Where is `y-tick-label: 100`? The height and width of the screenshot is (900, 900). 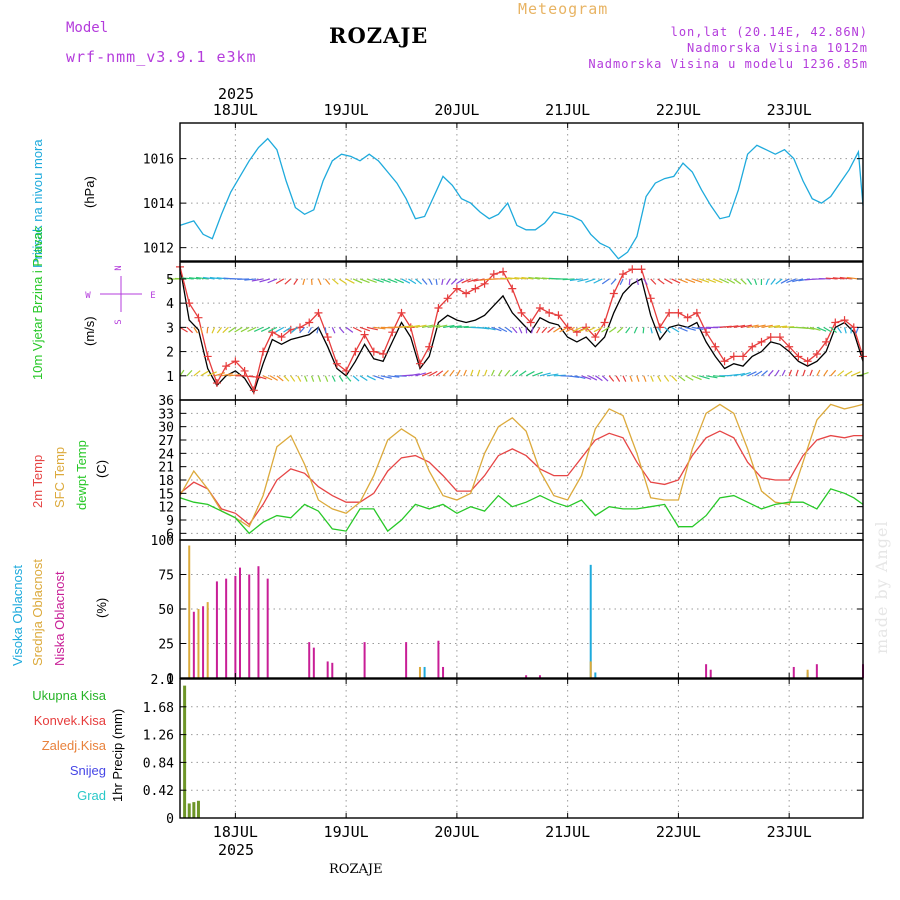 y-tick-label: 100 is located at coordinates (162, 541).